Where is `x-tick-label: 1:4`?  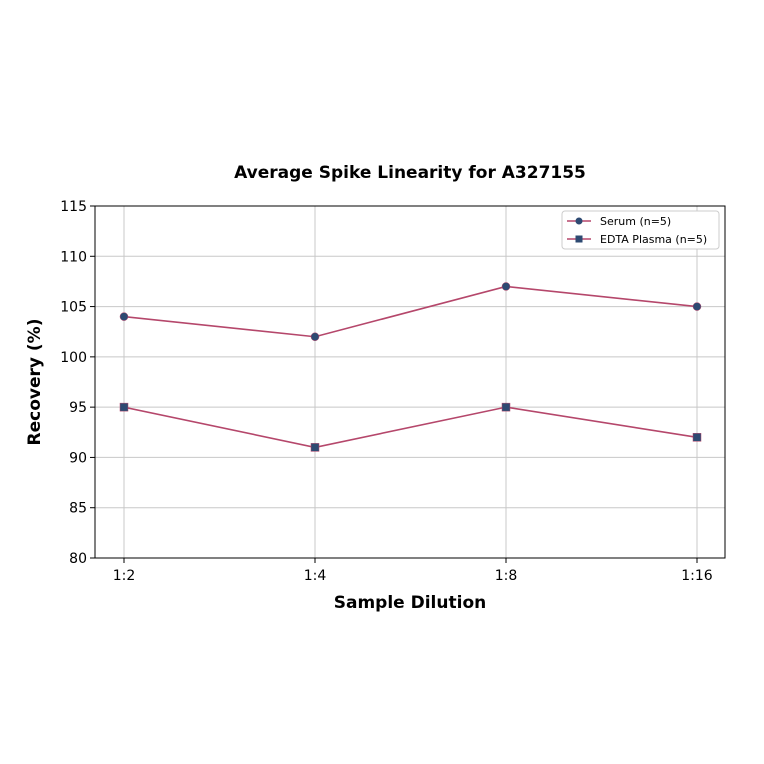 x-tick-label: 1:4 is located at coordinates (315, 576).